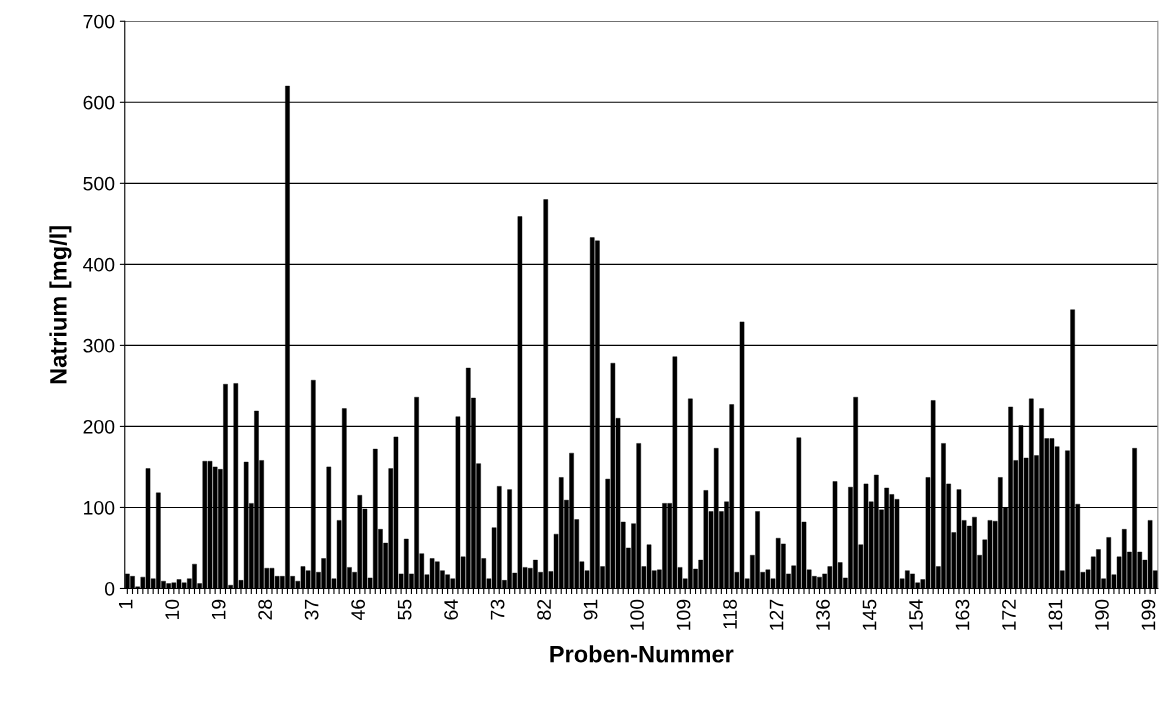  What do you see at coordinates (1009, 614) in the screenshot?
I see `x-tick-label: 172` at bounding box center [1009, 614].